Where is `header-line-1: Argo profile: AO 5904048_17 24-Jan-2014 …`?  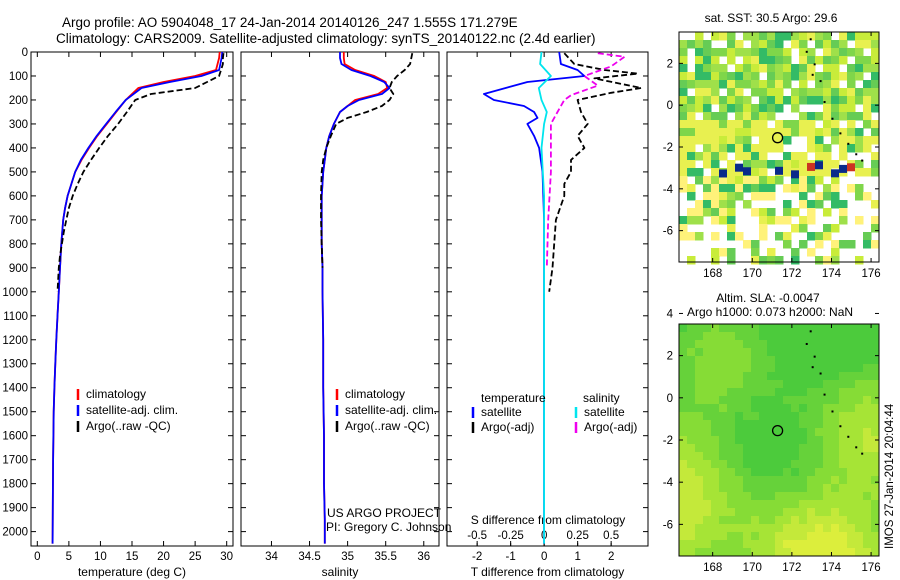 header-line-1: Argo profile: AO 5904048_17 24-Jan-2014 … is located at coordinates (290, 22).